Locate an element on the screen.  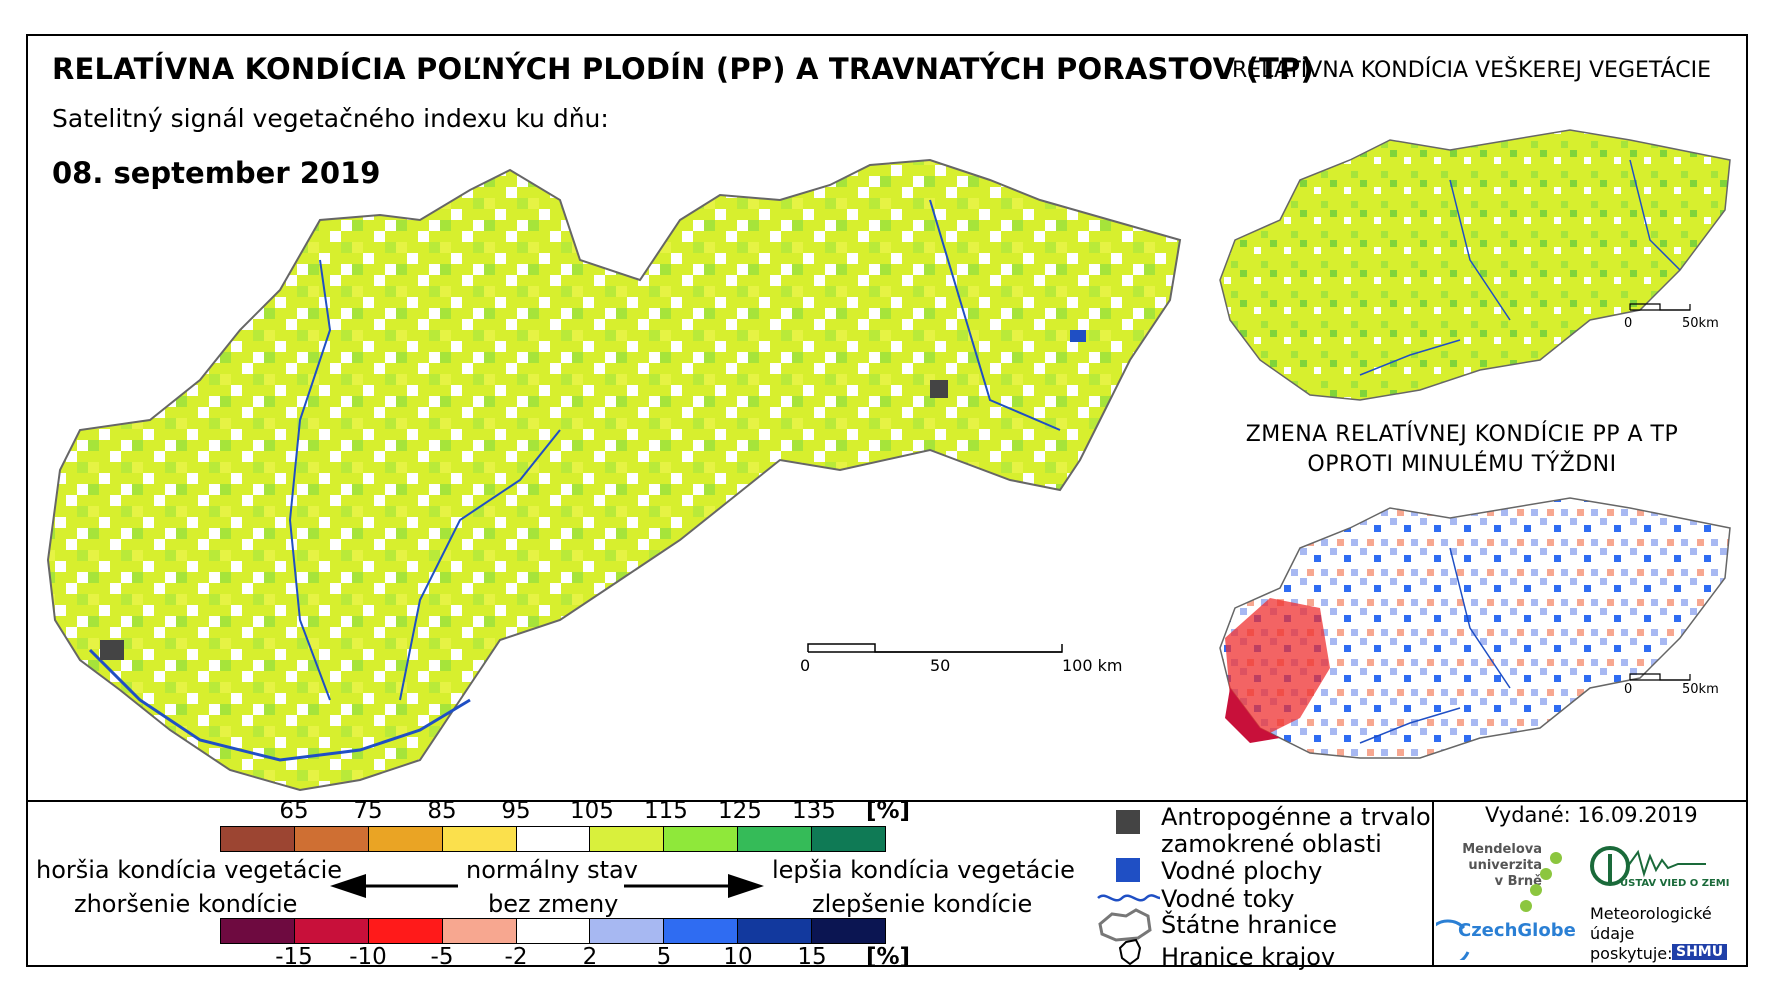
map-date: 08. september 2019 is located at coordinates (216, 173).